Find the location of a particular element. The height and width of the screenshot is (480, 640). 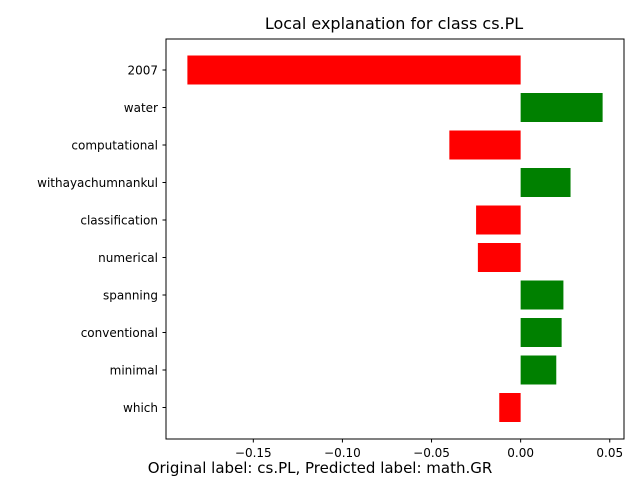

y-tick-label: water is located at coordinates (141, 108).